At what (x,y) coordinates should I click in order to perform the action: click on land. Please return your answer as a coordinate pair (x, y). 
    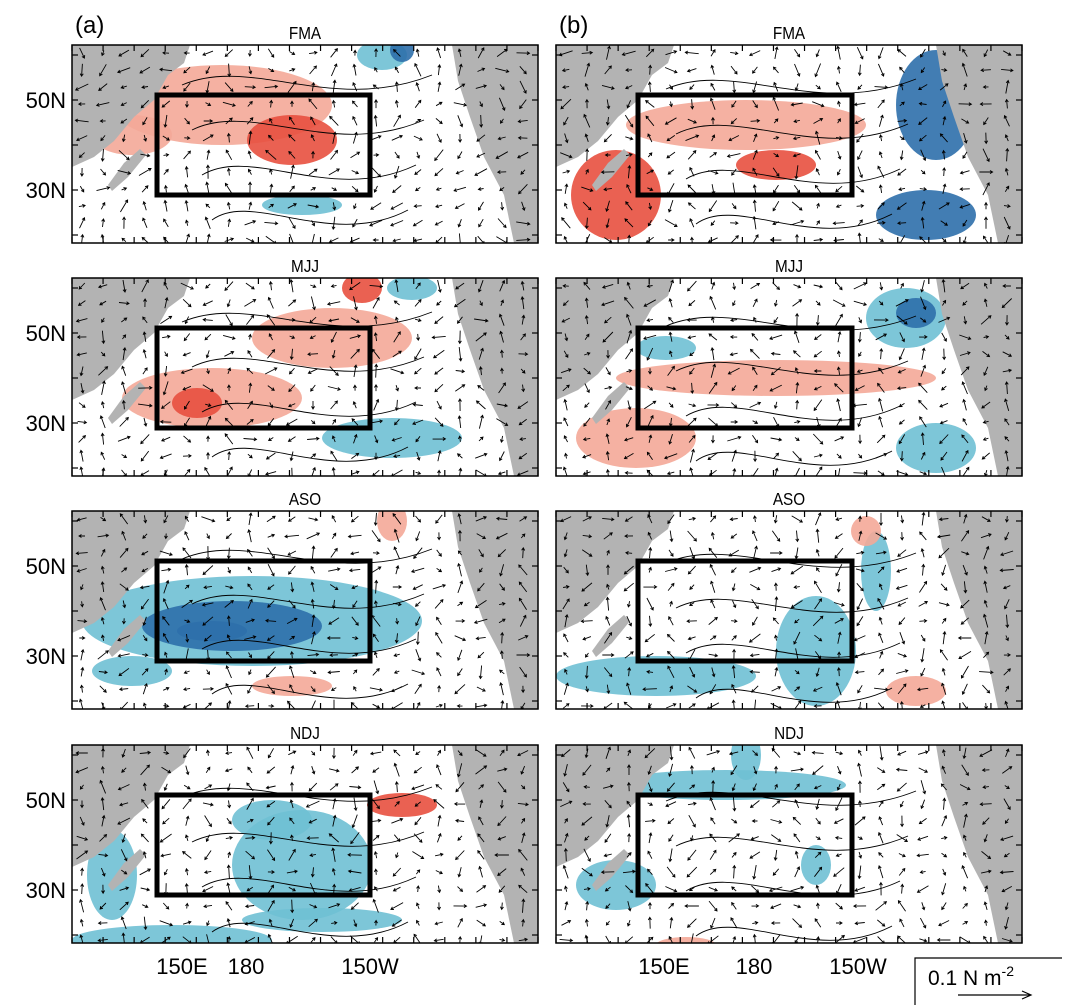
    Looking at the image, I should click on (131, 339).